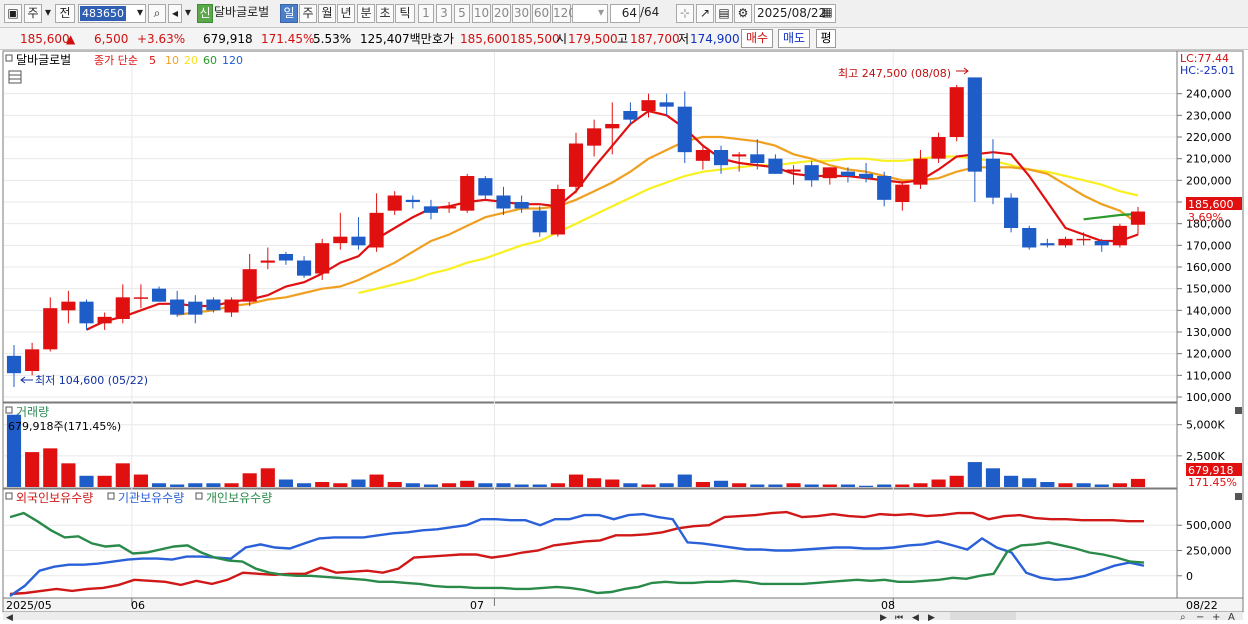 The height and width of the screenshot is (624, 1248). What do you see at coordinates (366, 13) in the screenshot?
I see `period-tab-minute: 분` at bounding box center [366, 13].